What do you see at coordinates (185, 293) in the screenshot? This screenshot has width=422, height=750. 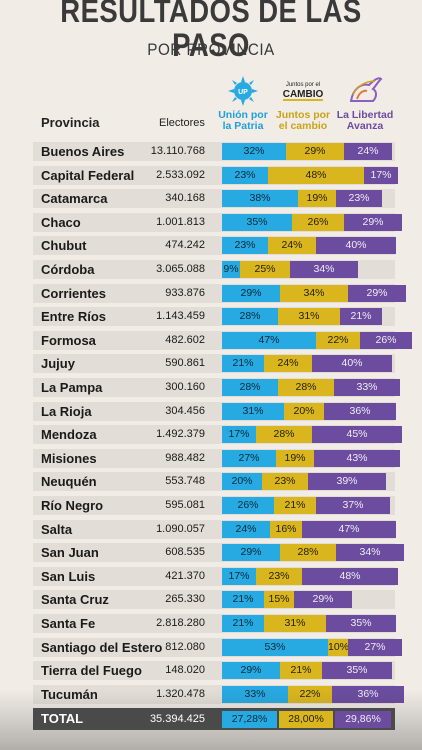 I see `electores-value: 933.876` at bounding box center [185, 293].